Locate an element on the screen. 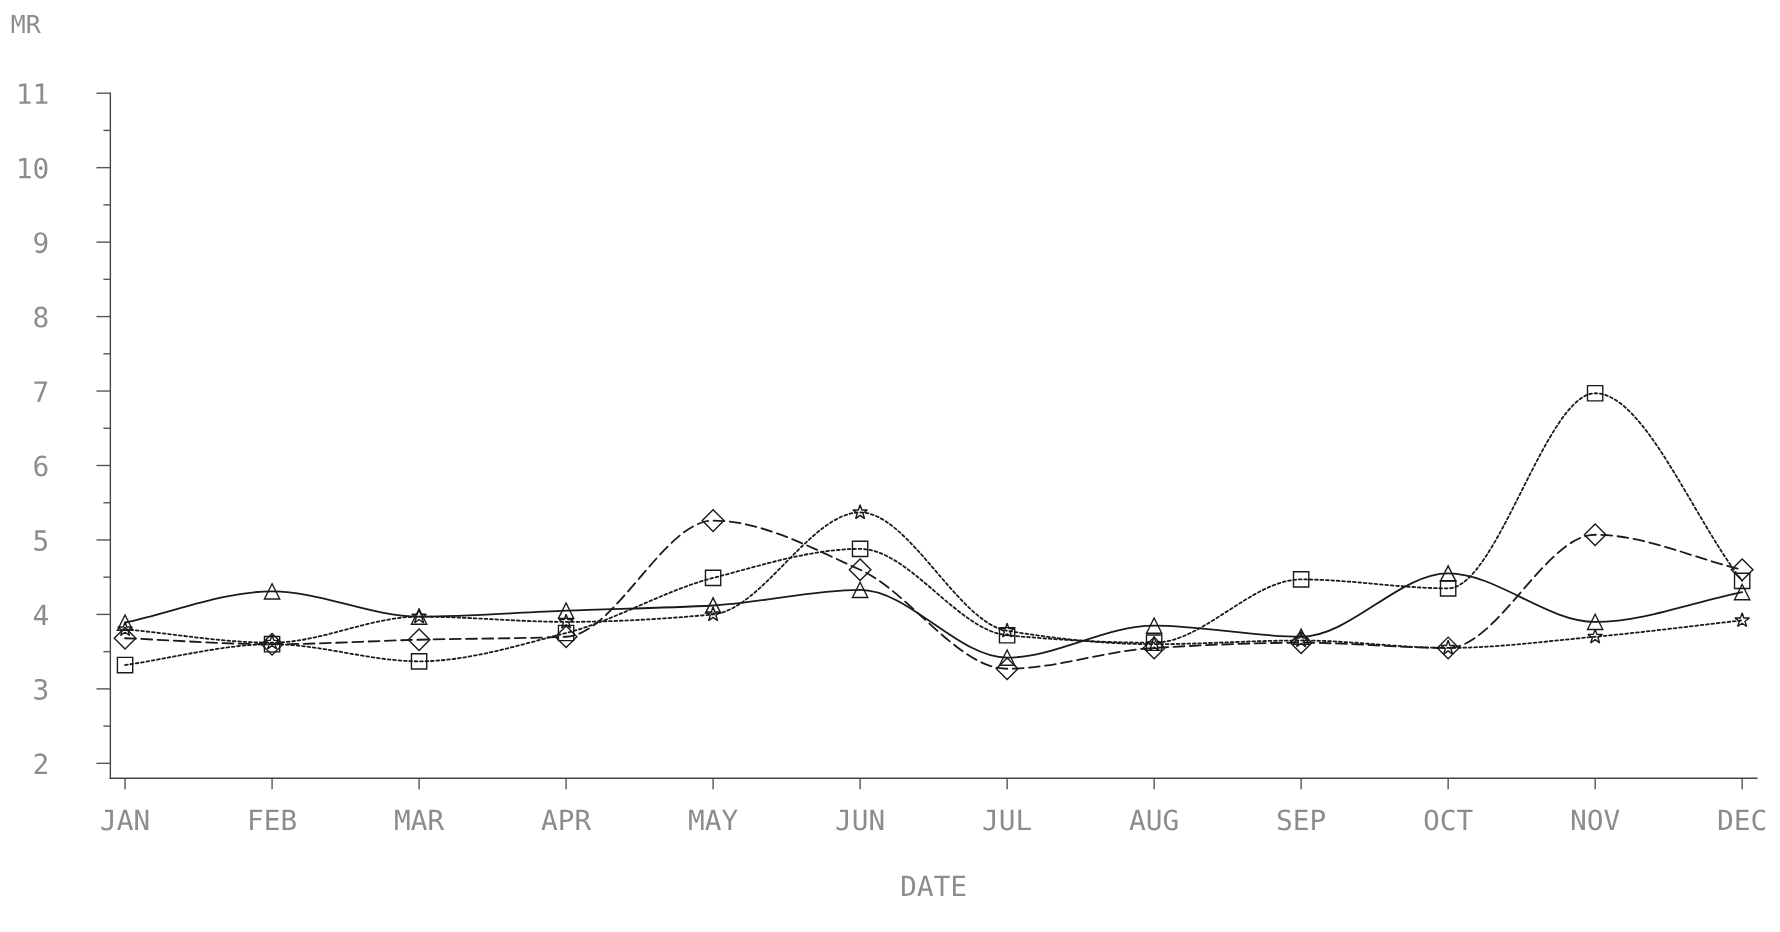  x-tick-label: JUL is located at coordinates (1007, 820).